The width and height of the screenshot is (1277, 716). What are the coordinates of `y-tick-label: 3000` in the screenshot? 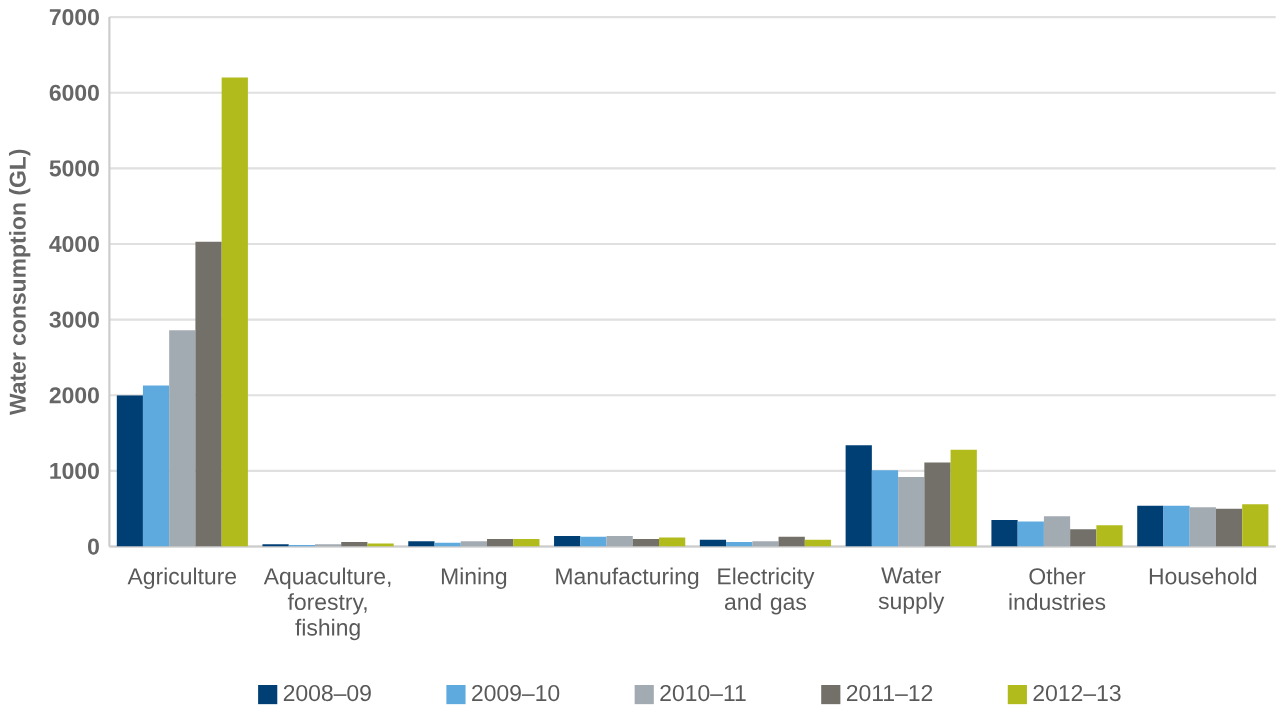 It's located at (74, 319).